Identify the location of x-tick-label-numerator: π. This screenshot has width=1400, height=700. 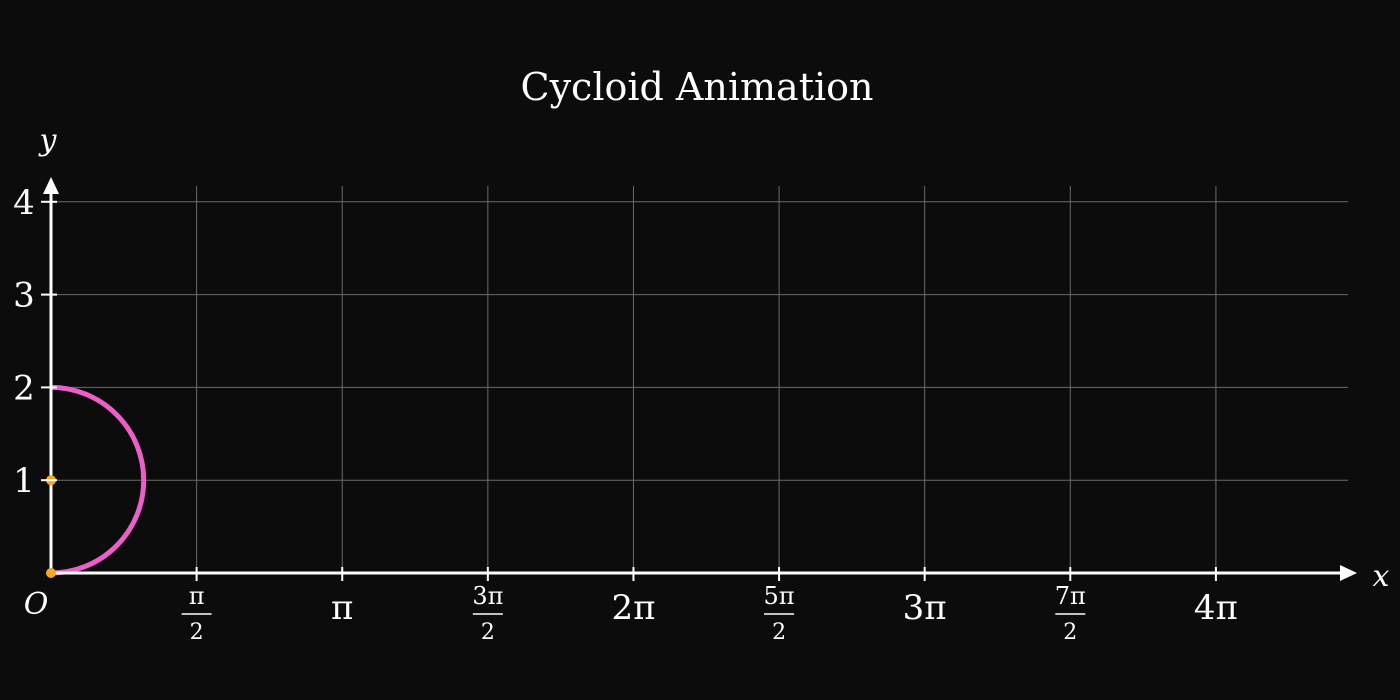
(197, 596).